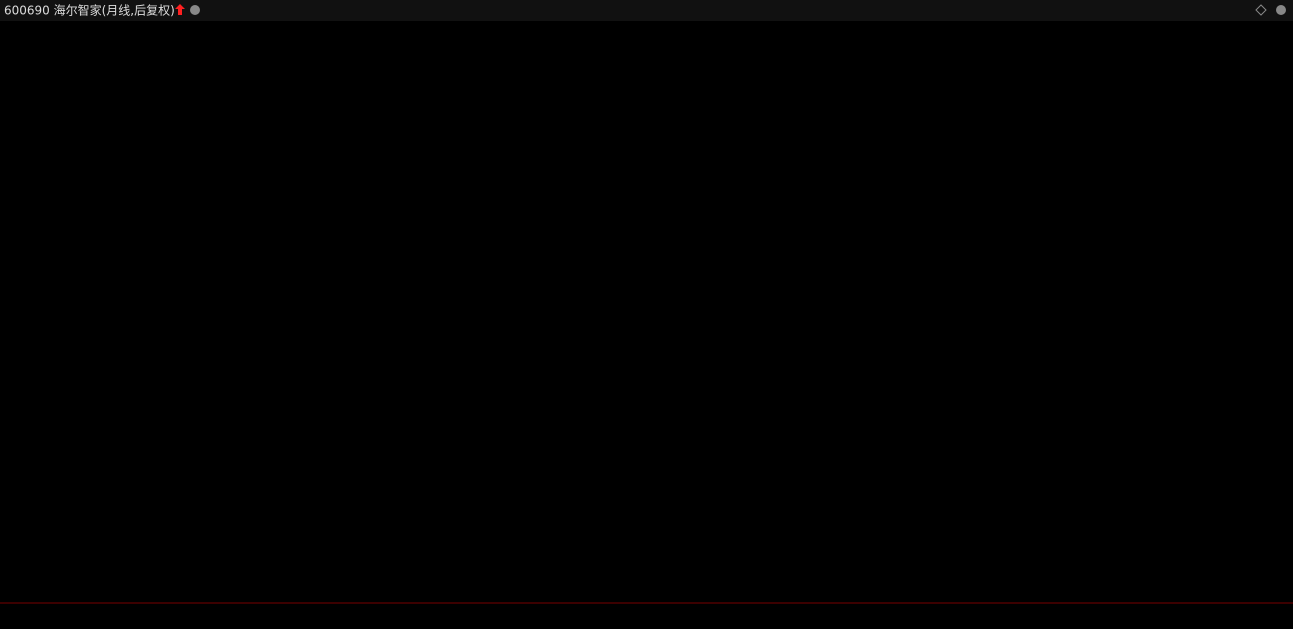 This screenshot has height=629, width=1293. What do you see at coordinates (89, 10) in the screenshot?
I see `header-title: 600690 海尔智家(月线,后复权)` at bounding box center [89, 10].